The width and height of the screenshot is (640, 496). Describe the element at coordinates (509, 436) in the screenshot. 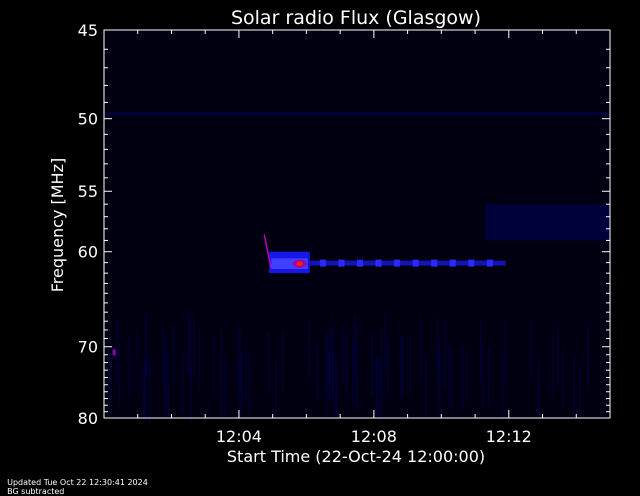

I see `x-tick-label: 12:12` at that location.